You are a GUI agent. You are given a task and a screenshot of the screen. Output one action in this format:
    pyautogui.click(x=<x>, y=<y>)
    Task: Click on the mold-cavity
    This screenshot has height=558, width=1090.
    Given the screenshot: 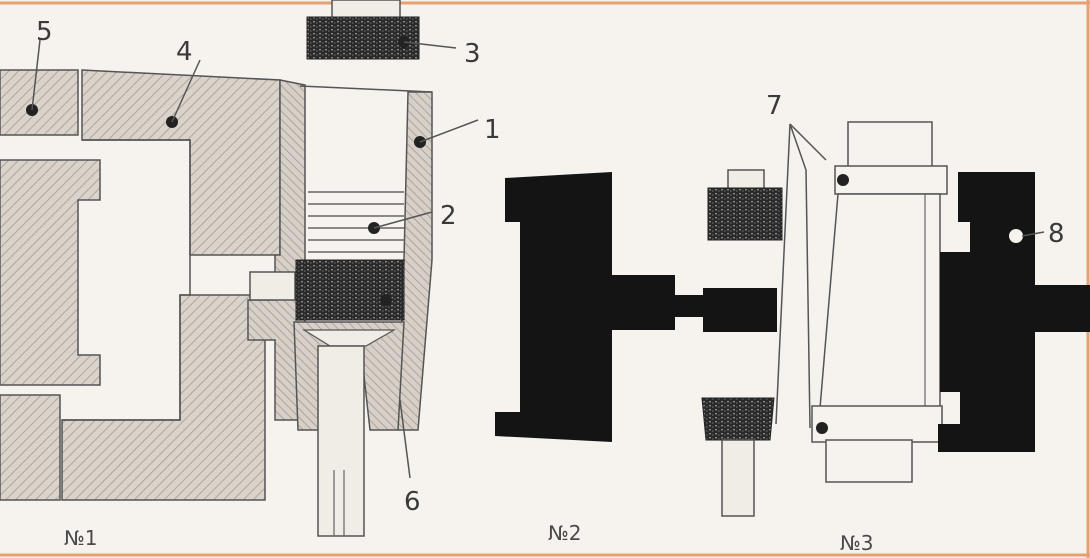 What is the action you would take?
    pyautogui.click(x=126, y=280)
    